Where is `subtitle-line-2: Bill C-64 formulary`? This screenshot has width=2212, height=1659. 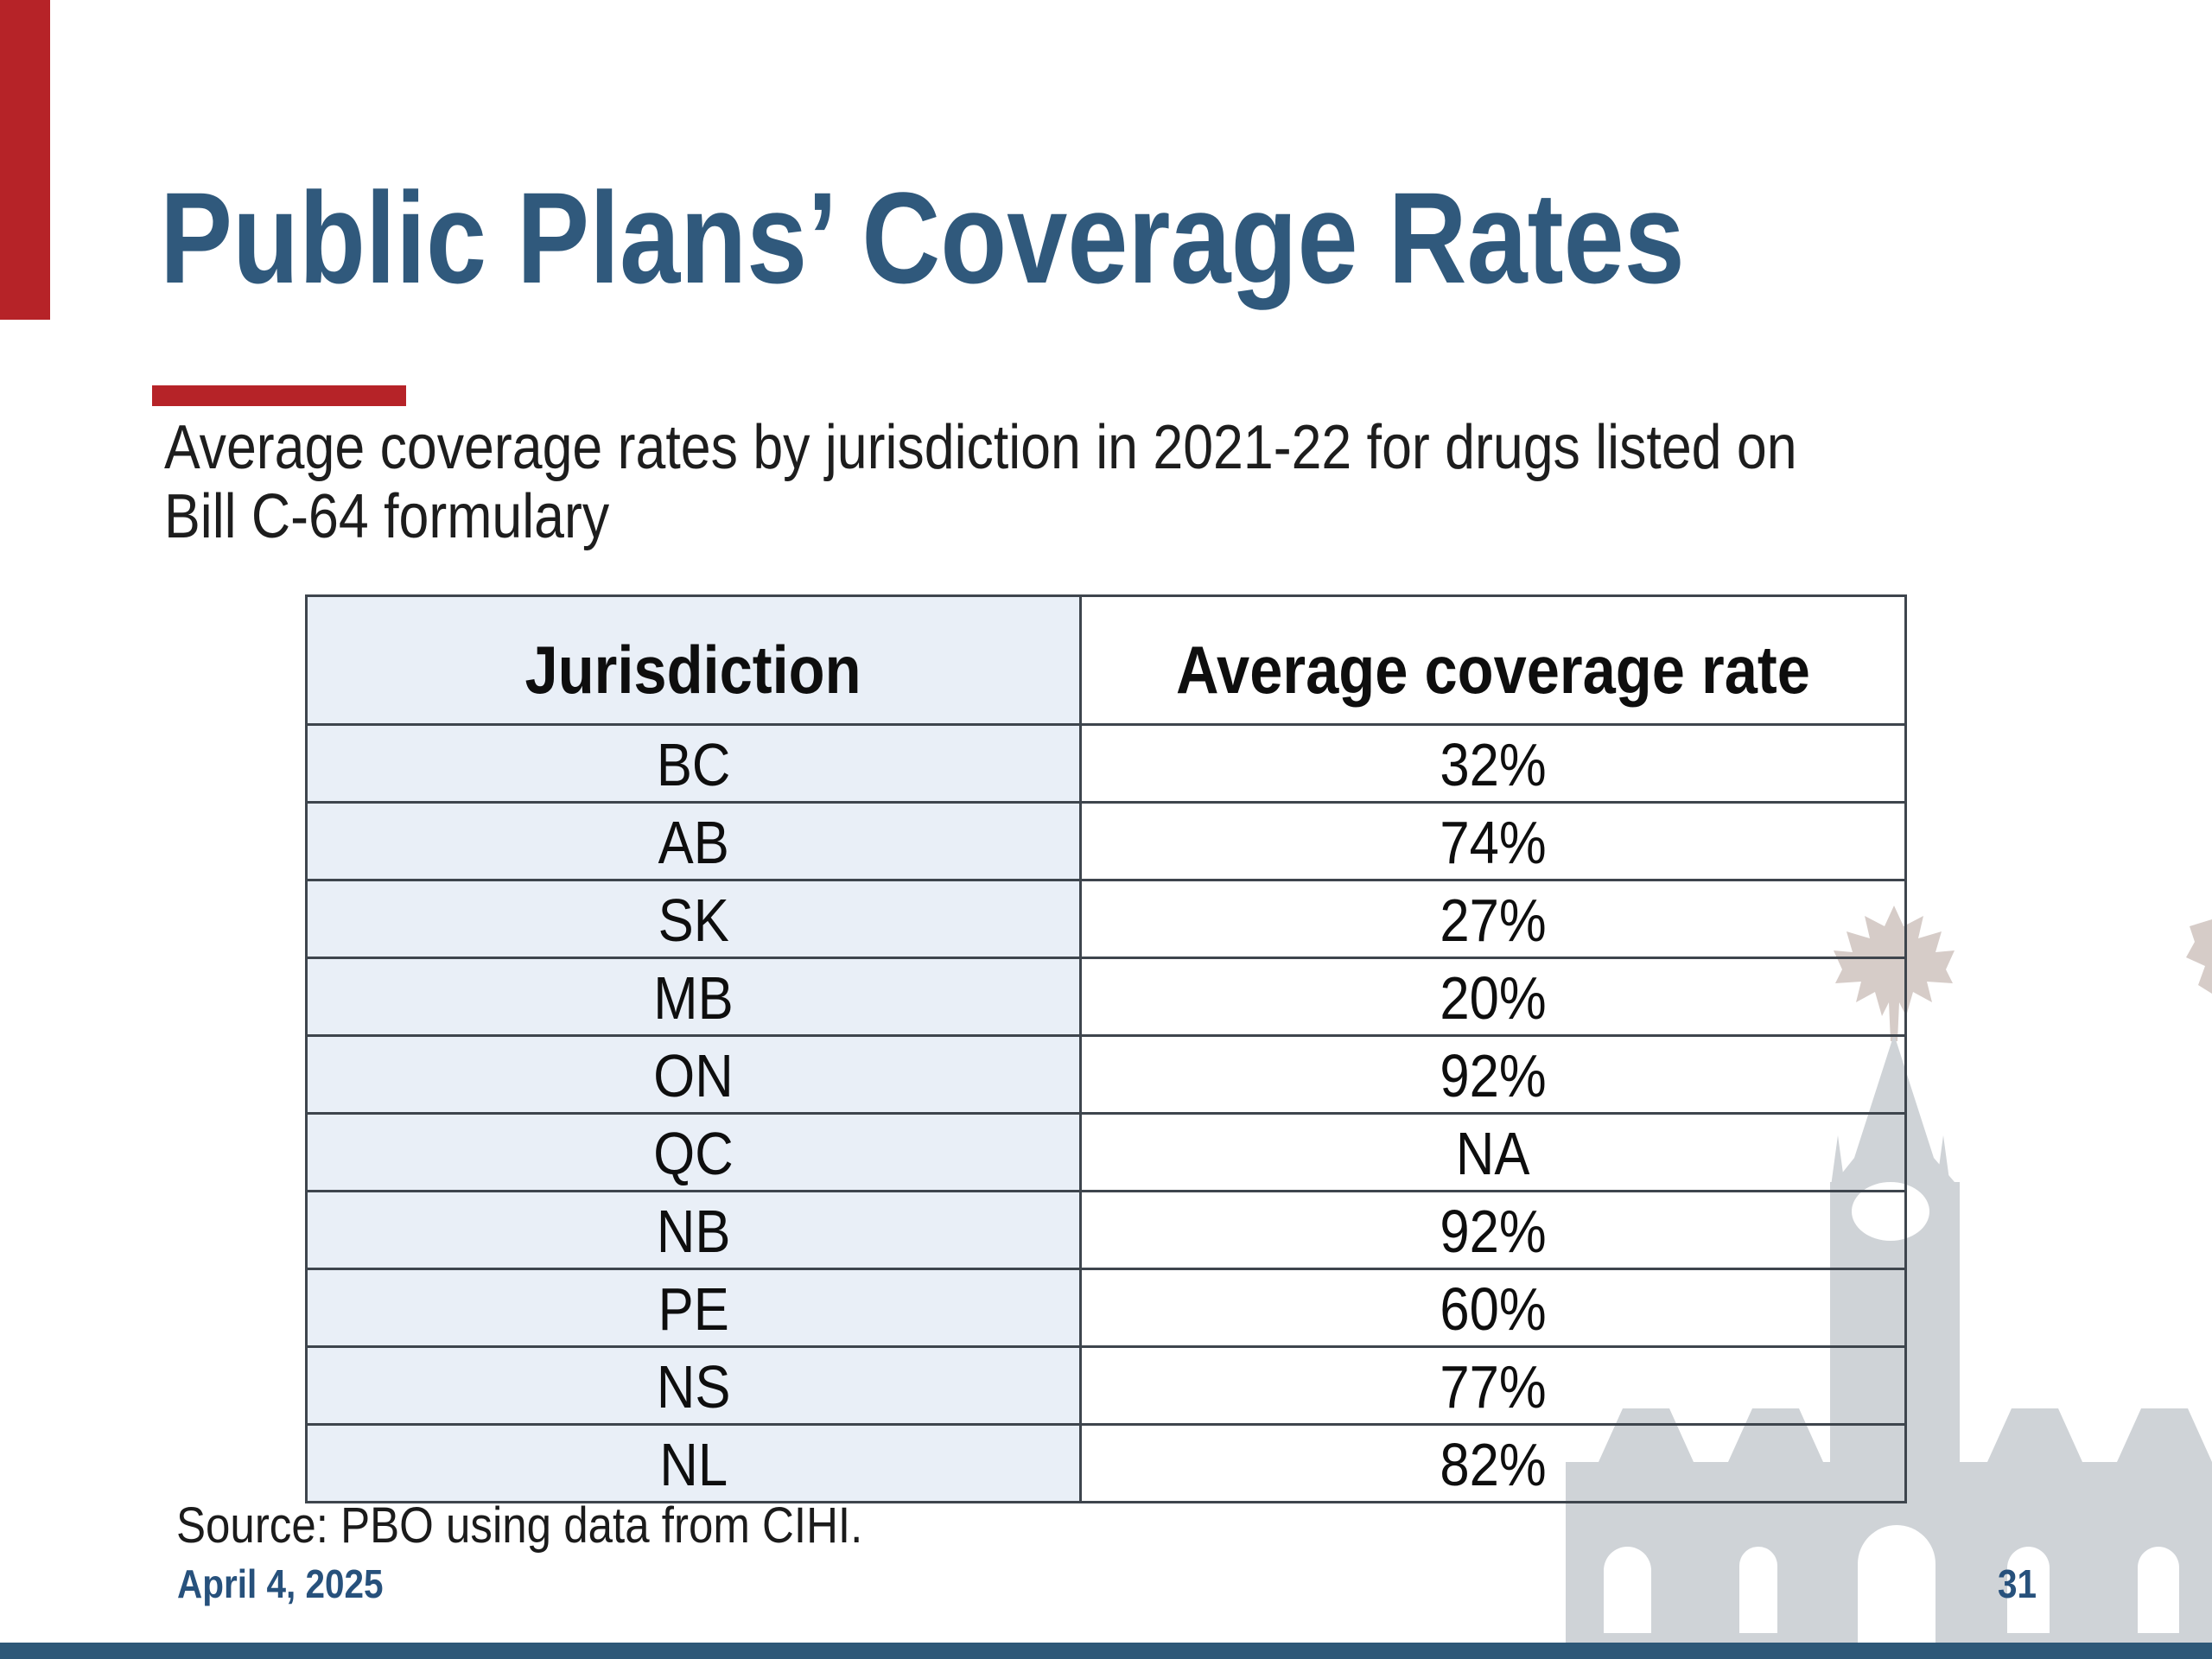
subtitle-line-2: Bill C-64 formulary is located at coordinates (387, 516).